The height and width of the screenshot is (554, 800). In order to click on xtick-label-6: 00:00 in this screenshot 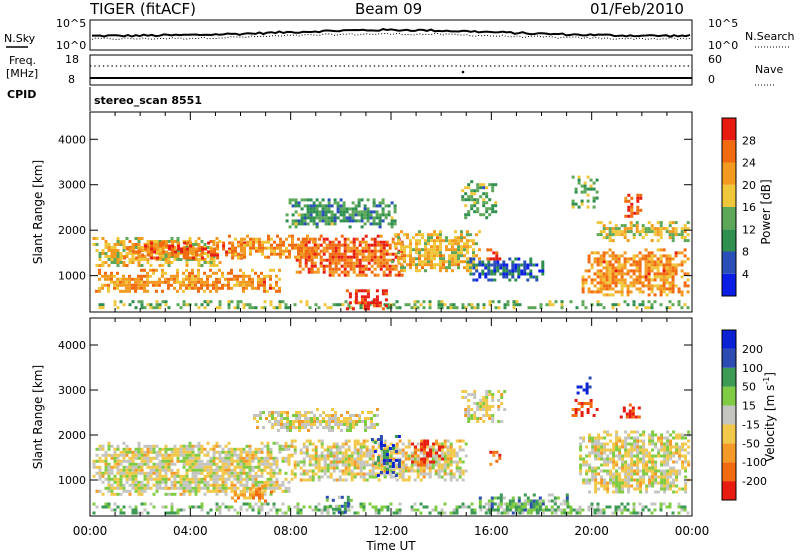, I will do `click(692, 531)`.